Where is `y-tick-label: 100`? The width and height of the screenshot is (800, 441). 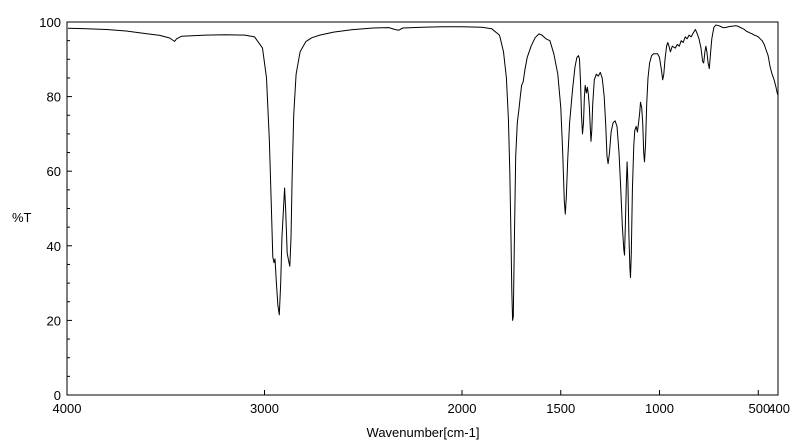 y-tick-label: 100 is located at coordinates (50, 22).